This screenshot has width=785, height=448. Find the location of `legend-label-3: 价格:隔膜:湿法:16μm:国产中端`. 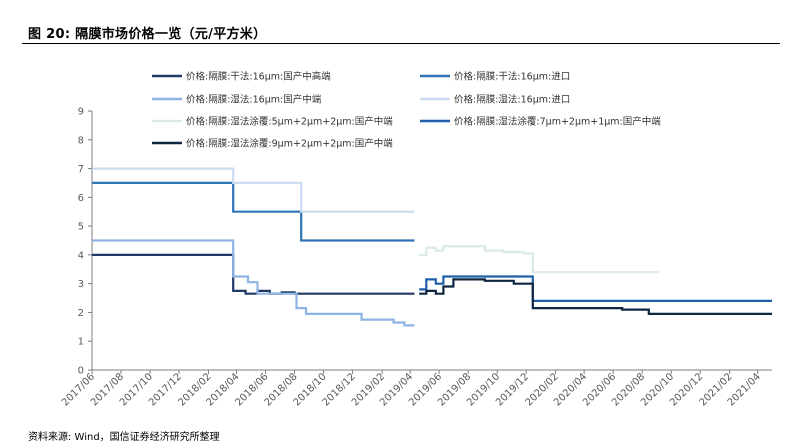

legend-label-3: 价格:隔膜:湿法:16μm:国产中端 is located at coordinates (254, 100).